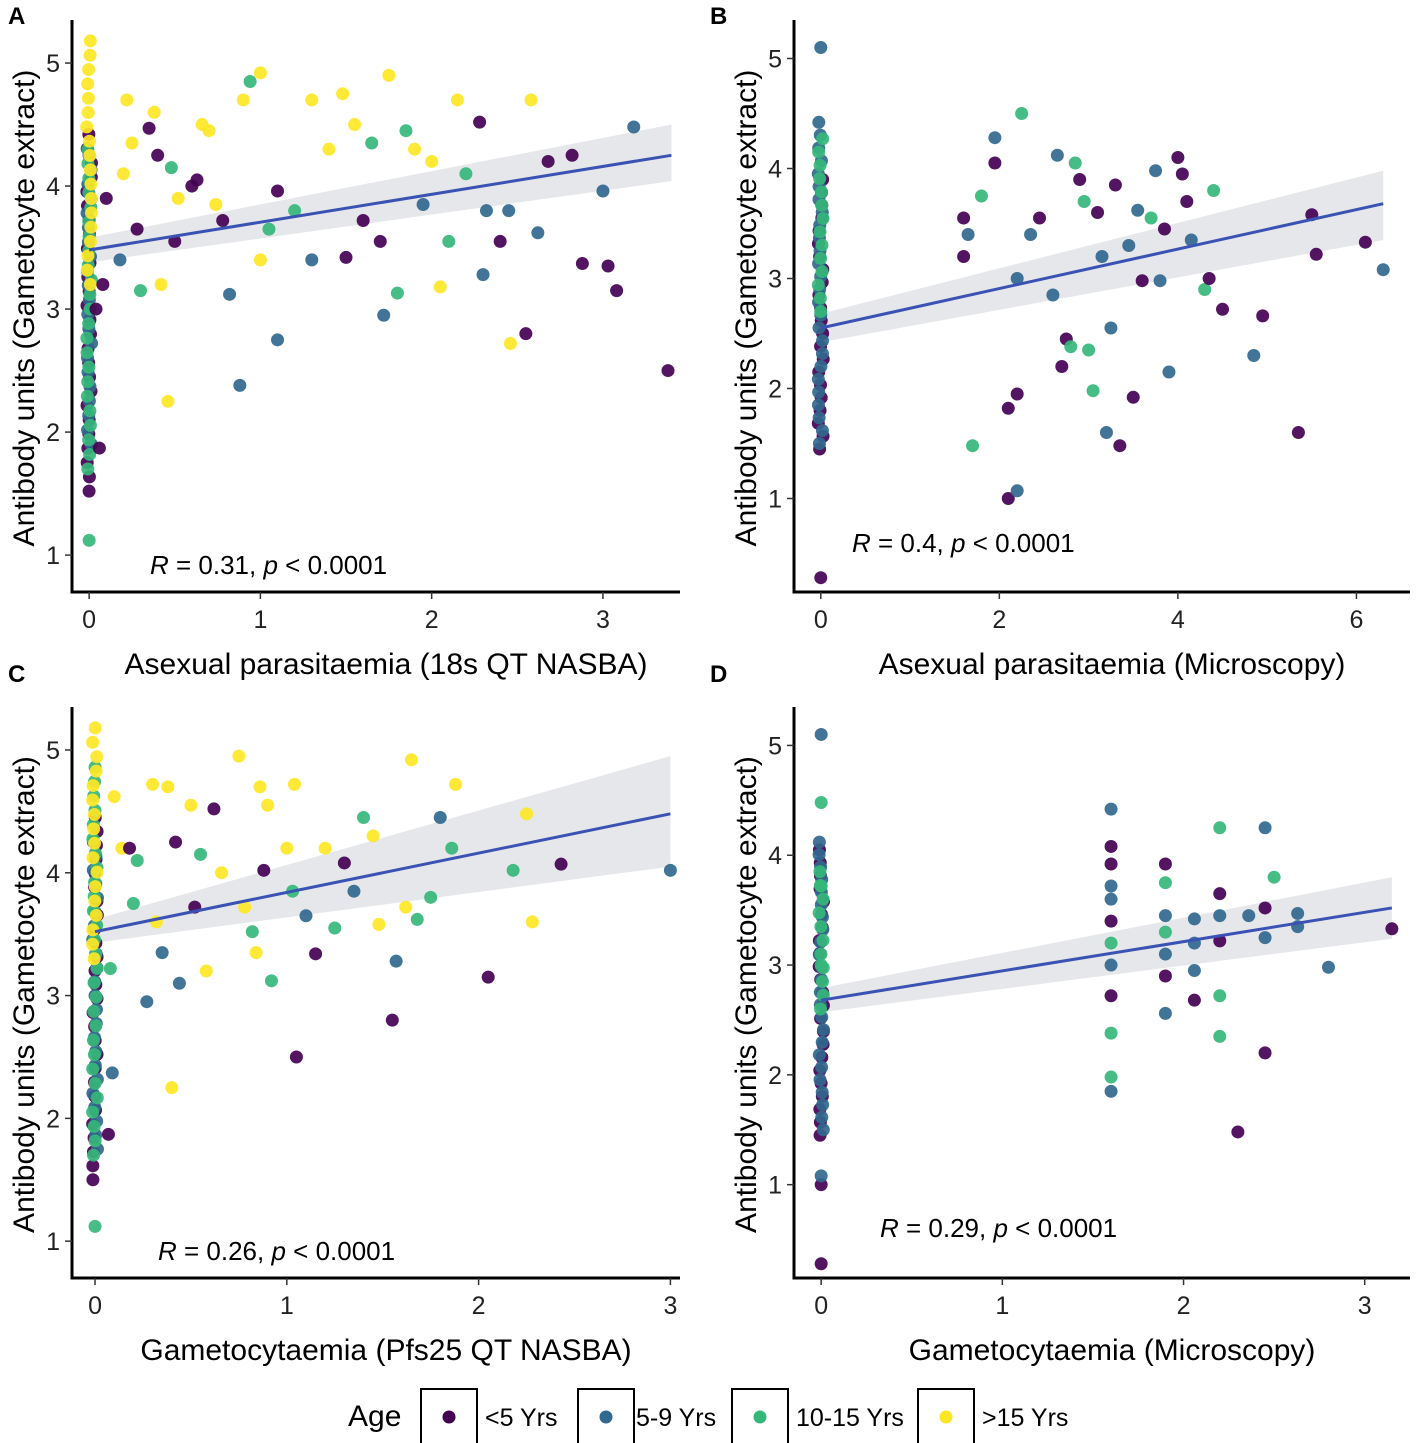 The width and height of the screenshot is (1417, 1443). Describe the element at coordinates (775, 390) in the screenshot. I see `y-tick-label: 2` at that location.